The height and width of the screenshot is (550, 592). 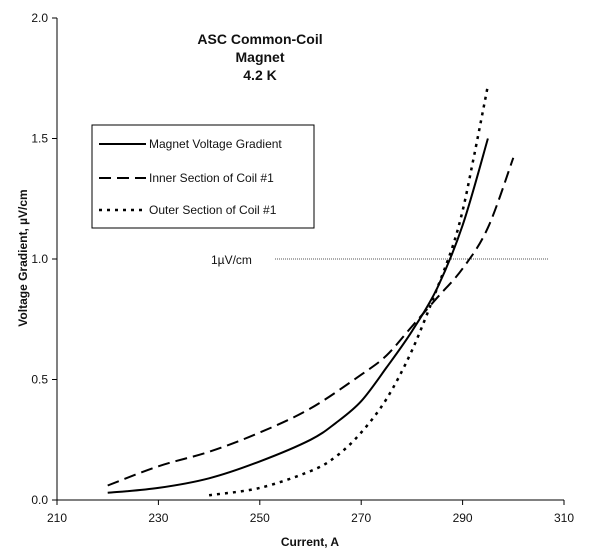 What do you see at coordinates (215, 144) in the screenshot?
I see `legend-label-magnet: Magnet Voltage Gradient` at bounding box center [215, 144].